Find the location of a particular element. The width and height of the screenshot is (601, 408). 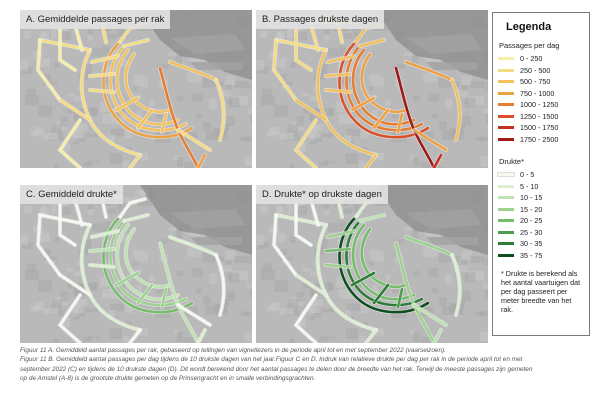

map-c-canvas is located at coordinates (136, 264).